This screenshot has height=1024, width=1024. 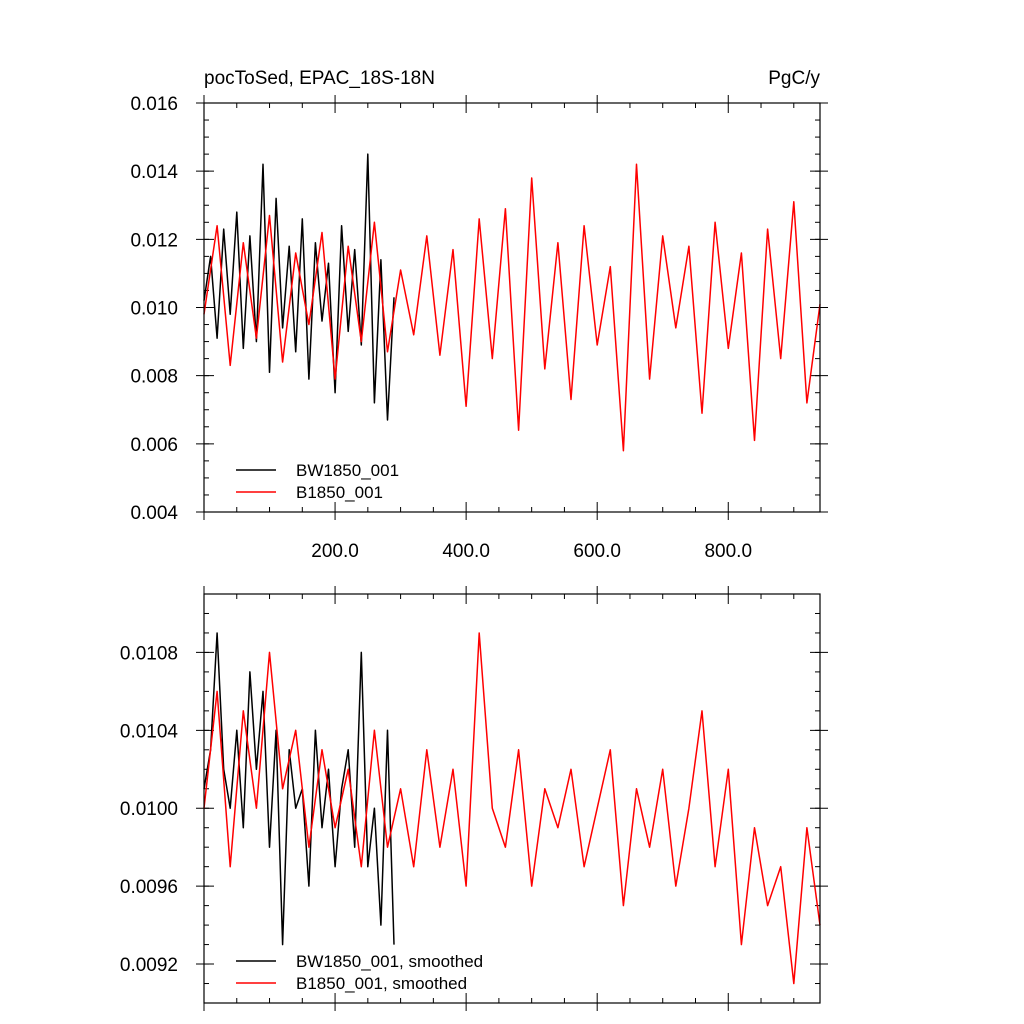 What do you see at coordinates (154, 513) in the screenshot?
I see `top-y-tick-label: 0.004` at bounding box center [154, 513].